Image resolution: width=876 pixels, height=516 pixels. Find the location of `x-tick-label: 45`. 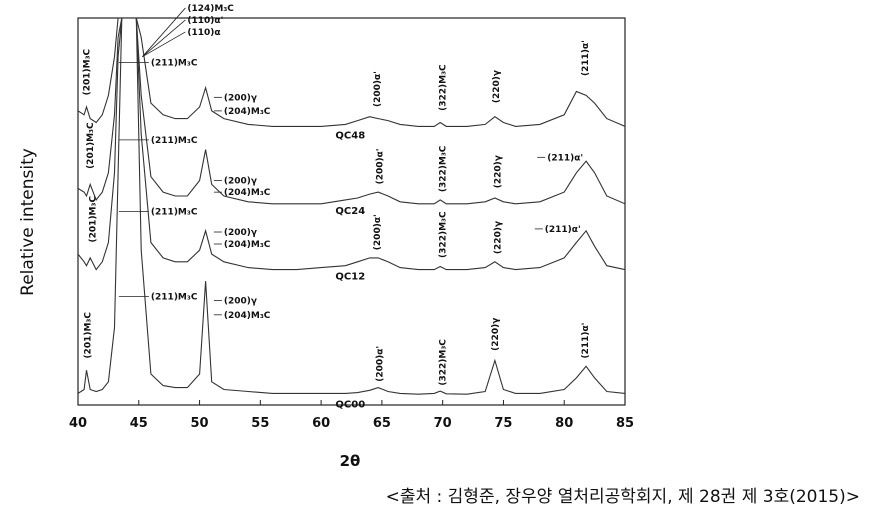

x-tick-label: 45 is located at coordinates (139, 423).